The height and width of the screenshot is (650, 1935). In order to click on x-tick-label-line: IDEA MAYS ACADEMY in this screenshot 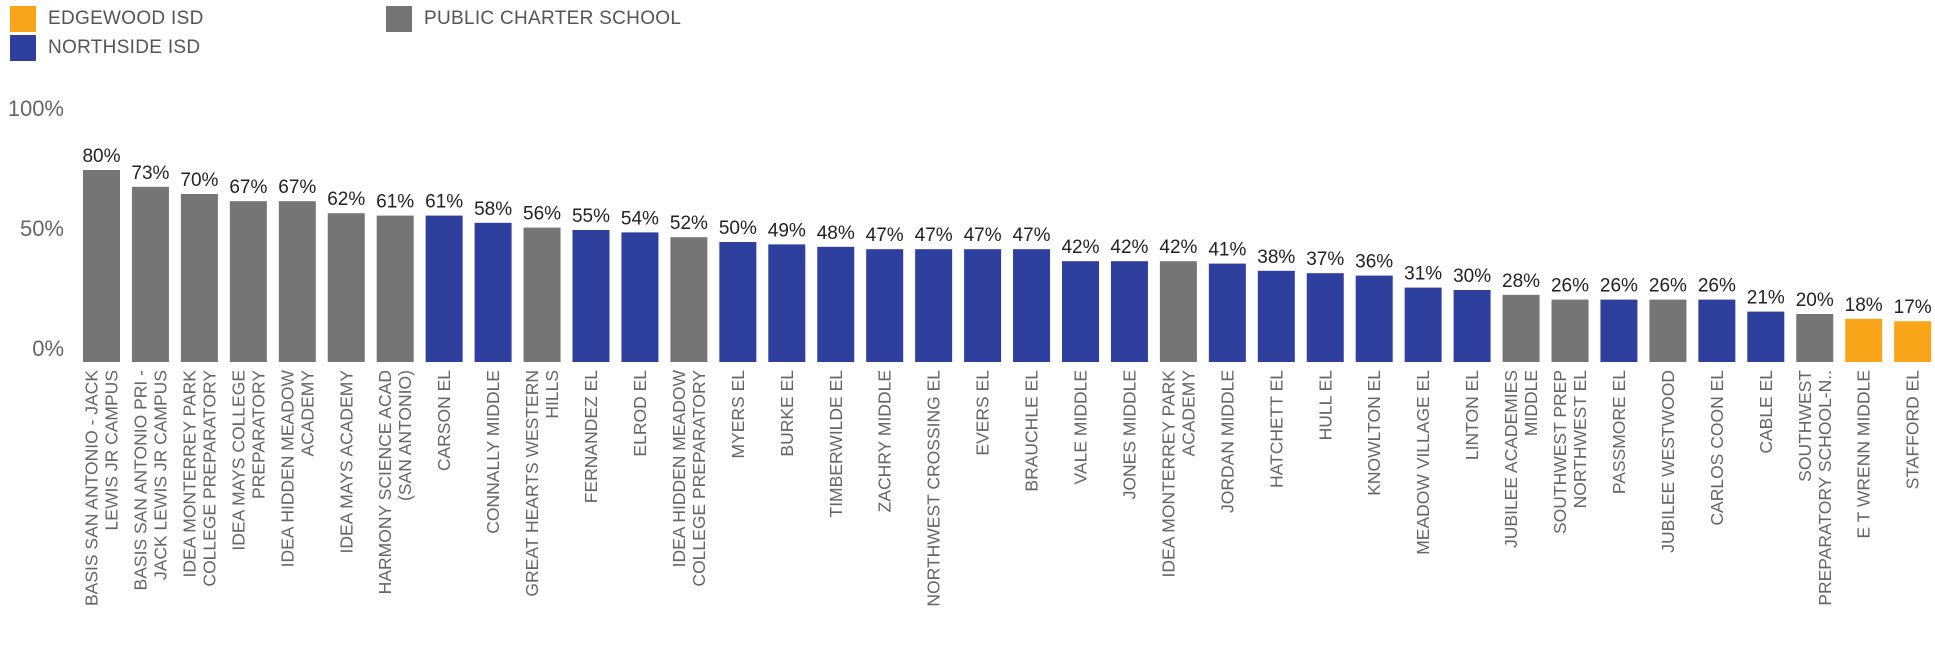, I will do `click(346, 462)`.